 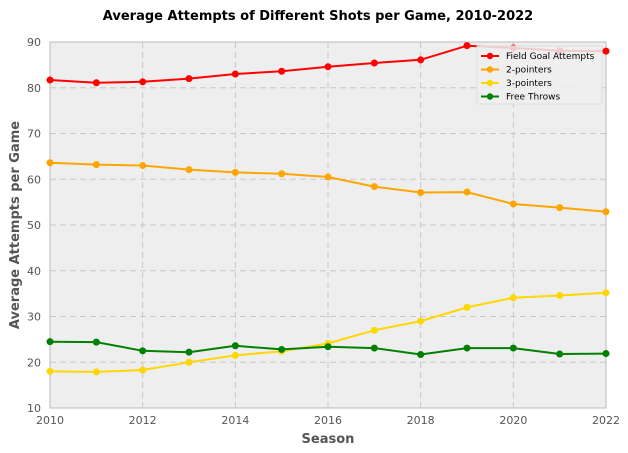 I want to click on y-tick-label: 50, so click(x=34, y=225).